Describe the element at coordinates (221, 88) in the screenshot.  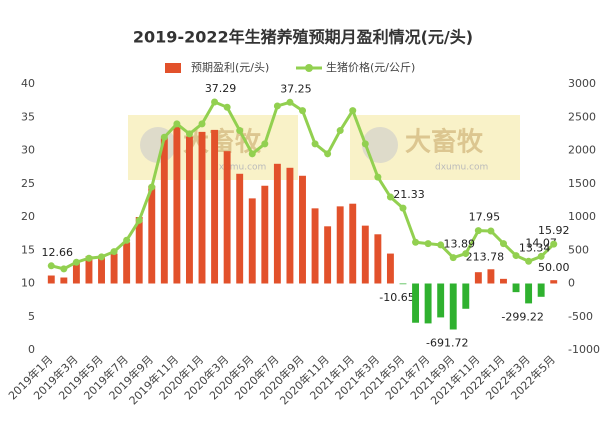
I see `data-label: 37.29` at that location.